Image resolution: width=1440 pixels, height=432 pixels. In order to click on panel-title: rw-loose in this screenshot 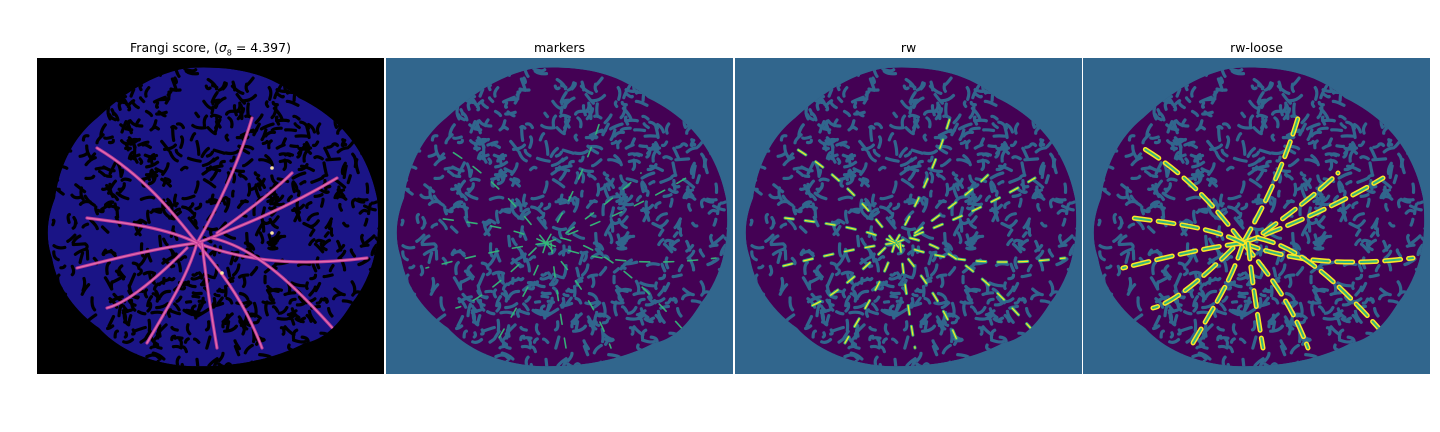, I will do `click(1256, 47)`.